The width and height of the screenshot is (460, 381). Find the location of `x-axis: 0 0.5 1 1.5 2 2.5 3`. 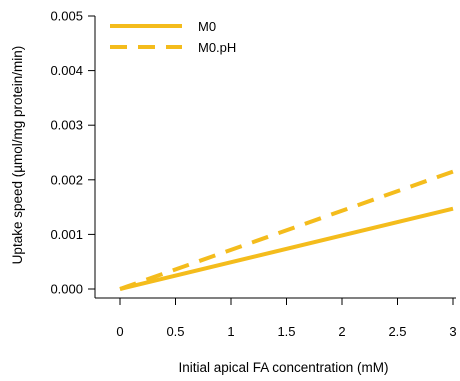

x-axis: 0 0.5 1 1.5 2 2.5 3 is located at coordinates (286, 318).